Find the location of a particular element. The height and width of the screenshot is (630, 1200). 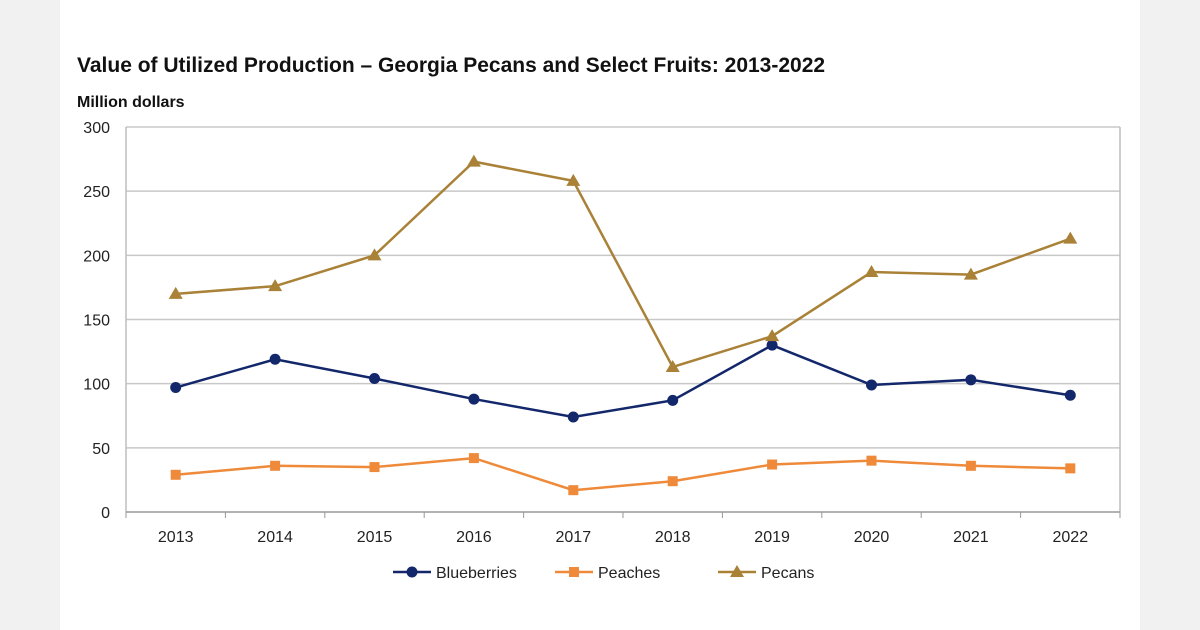

x-tick-label: 2022 is located at coordinates (1071, 537).